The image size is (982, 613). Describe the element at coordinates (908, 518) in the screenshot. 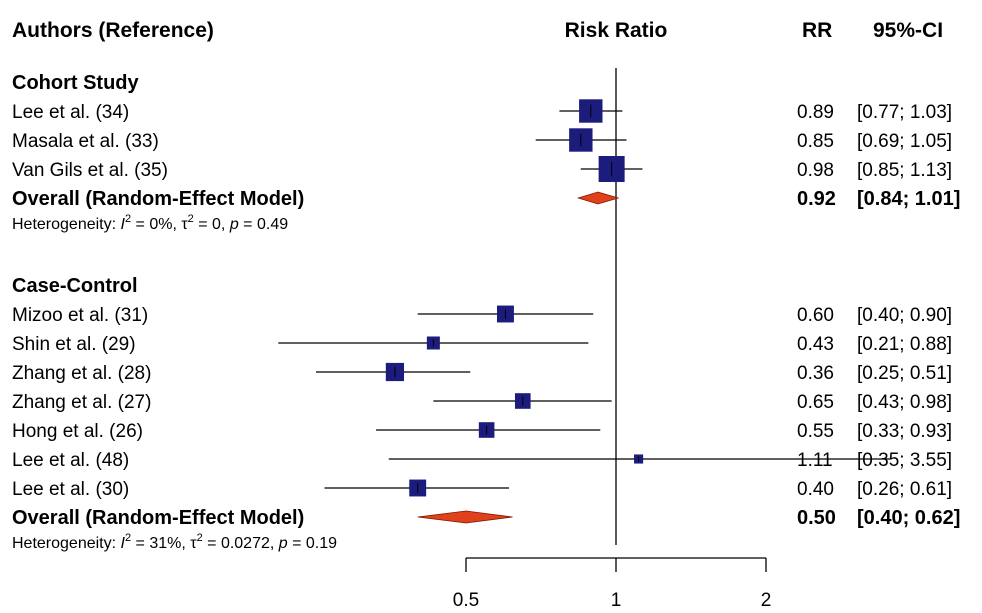

I see `overall-ci-value: [0.40; 0.62]` at that location.